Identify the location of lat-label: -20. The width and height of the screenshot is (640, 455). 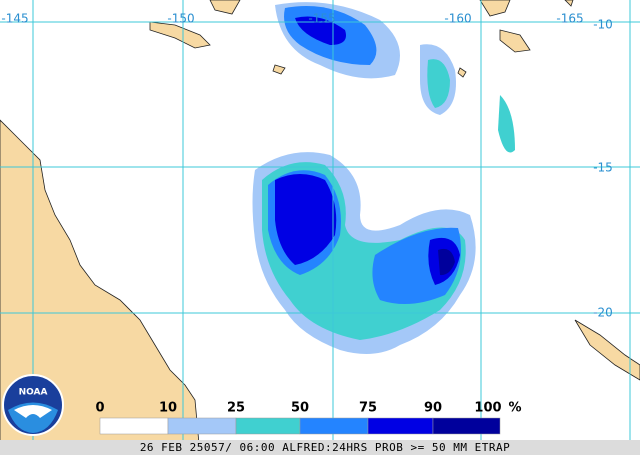
(603, 313).